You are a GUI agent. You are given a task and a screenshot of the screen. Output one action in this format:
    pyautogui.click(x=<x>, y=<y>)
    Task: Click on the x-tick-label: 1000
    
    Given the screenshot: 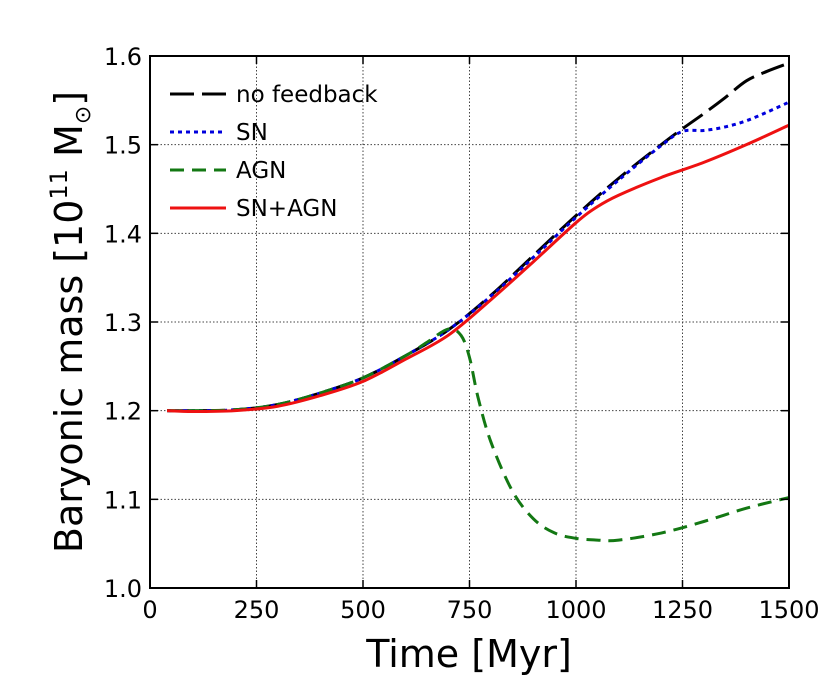 What is the action you would take?
    pyautogui.click(x=575, y=610)
    